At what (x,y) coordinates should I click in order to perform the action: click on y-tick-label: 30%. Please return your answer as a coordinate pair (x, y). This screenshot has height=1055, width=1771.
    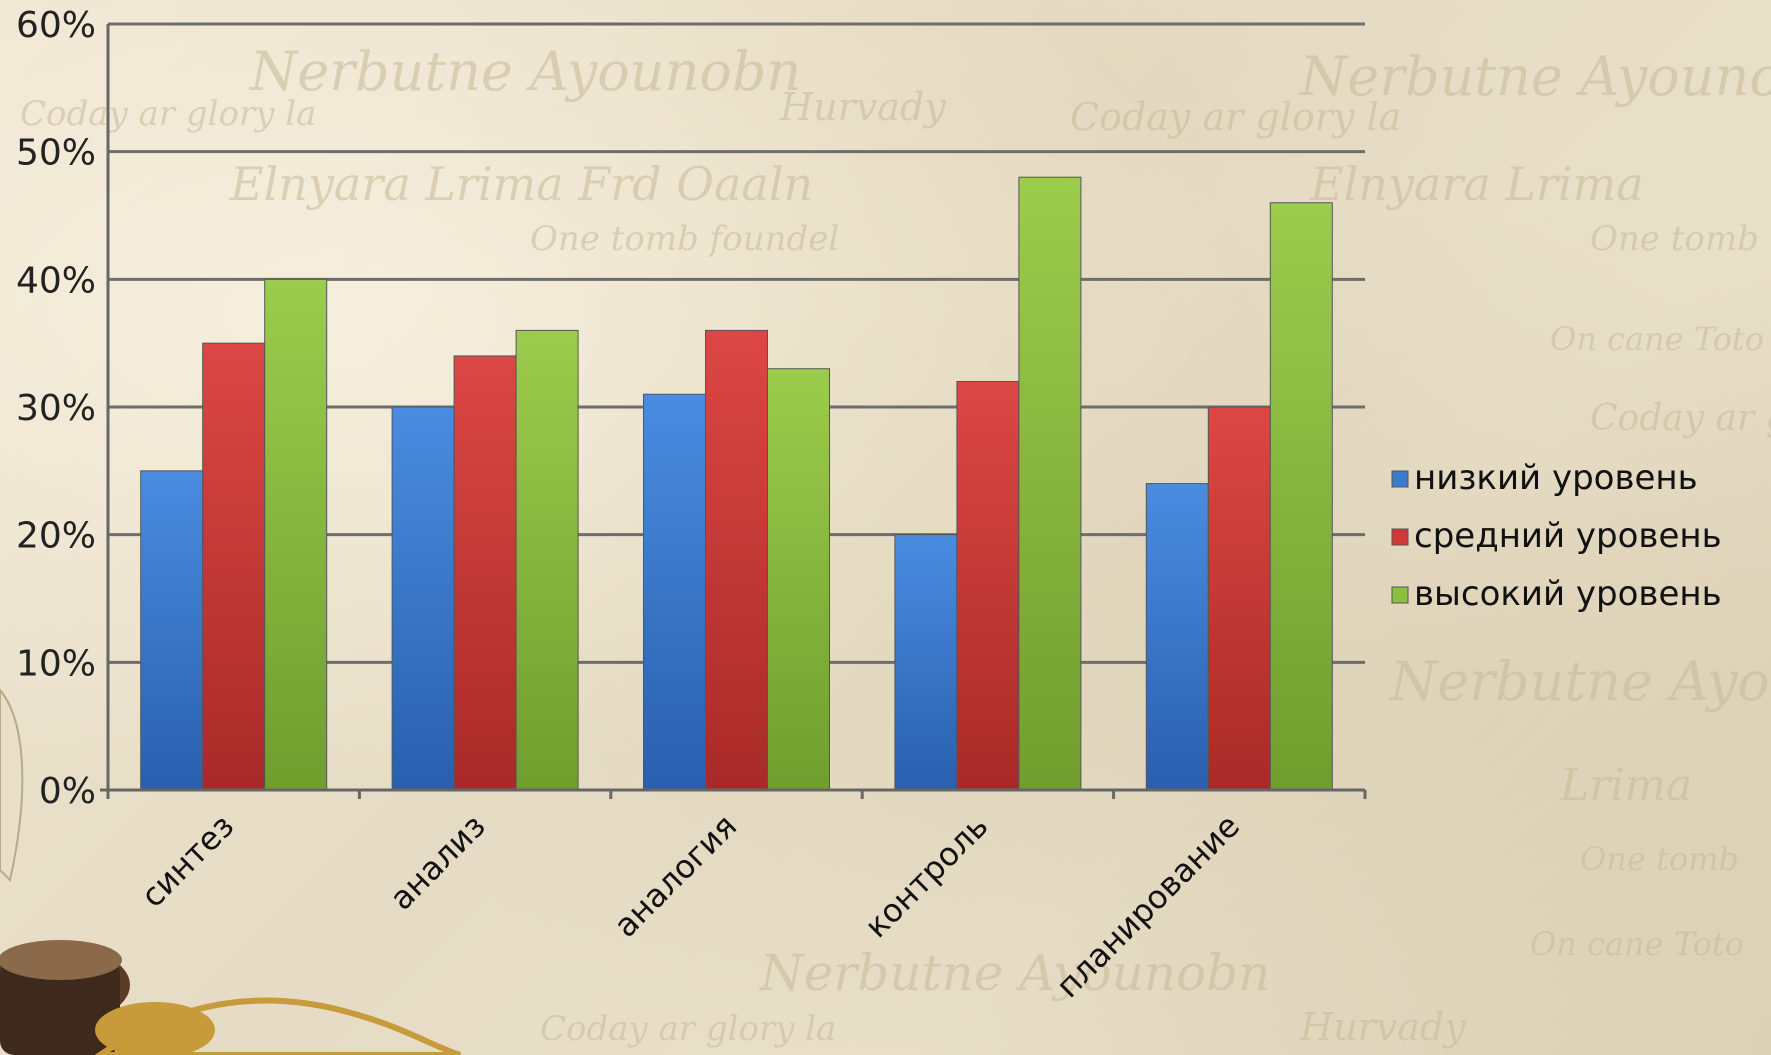
    Looking at the image, I should click on (56, 408).